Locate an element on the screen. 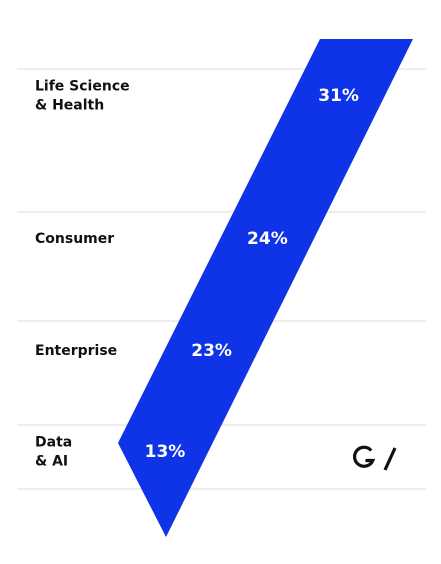 The height and width of the screenshot is (564, 441). category-label: Life Science & Health is located at coordinates (82, 96).